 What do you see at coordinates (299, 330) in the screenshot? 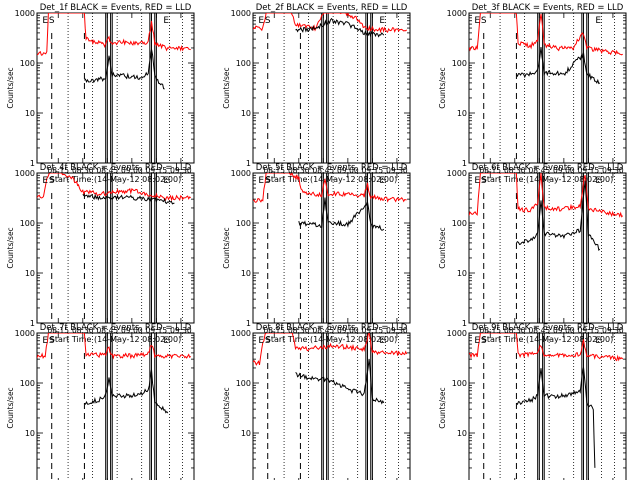
I see `x-tick-label: 08:30` at bounding box center [299, 330].